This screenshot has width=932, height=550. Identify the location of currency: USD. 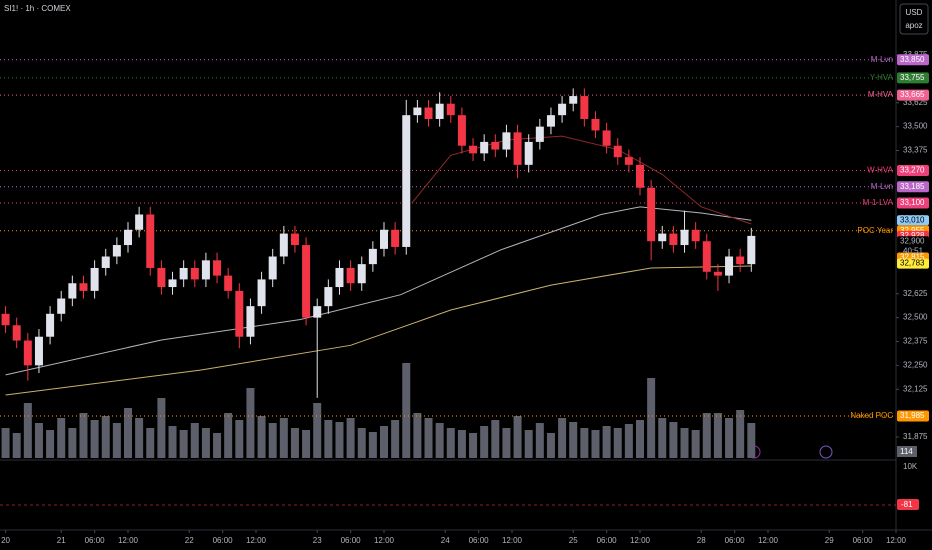
(914, 12).